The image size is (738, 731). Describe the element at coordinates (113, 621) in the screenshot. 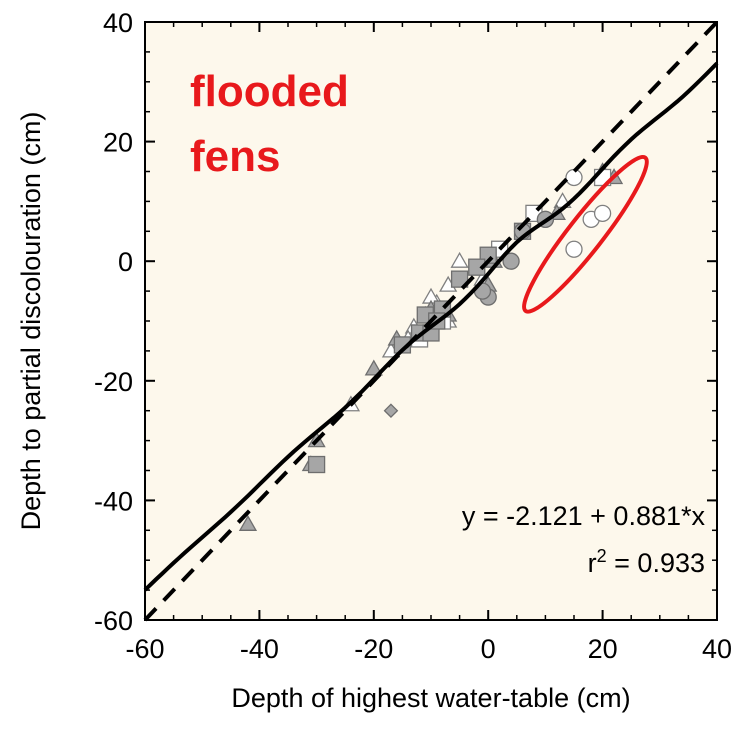

I see `y-tick-label: -60` at that location.